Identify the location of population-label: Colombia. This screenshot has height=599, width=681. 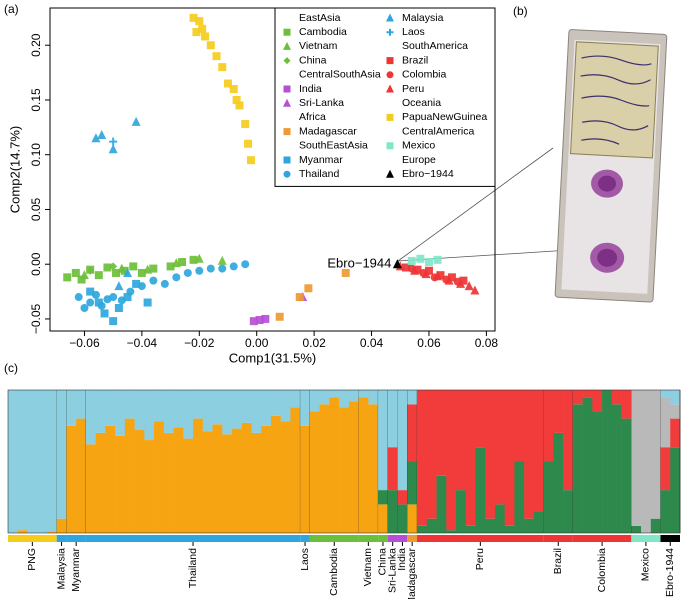
(602, 570).